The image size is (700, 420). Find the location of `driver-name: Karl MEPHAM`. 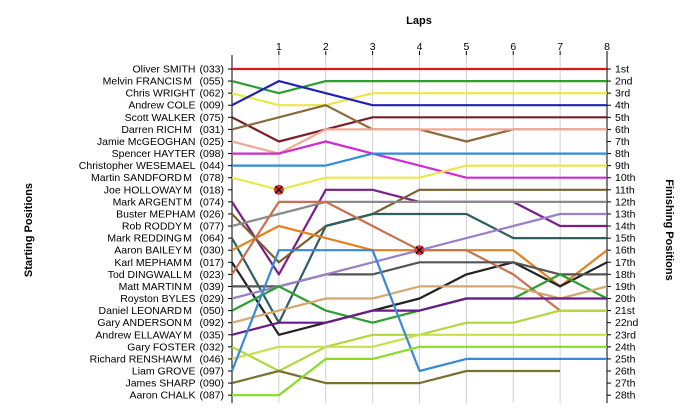

driver-name: Karl MEPHAM is located at coordinates (148, 263).